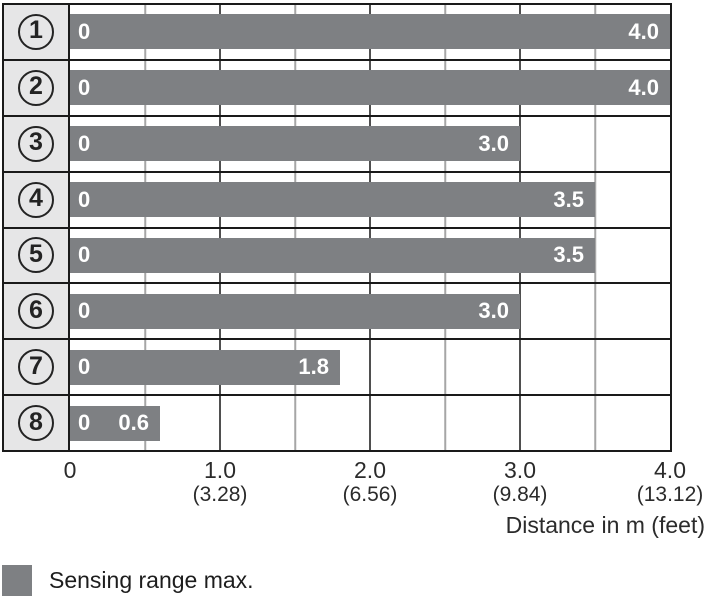 The width and height of the screenshot is (710, 600). Describe the element at coordinates (670, 495) in the screenshot. I see `tick-sub-label: (13.12)` at that location.